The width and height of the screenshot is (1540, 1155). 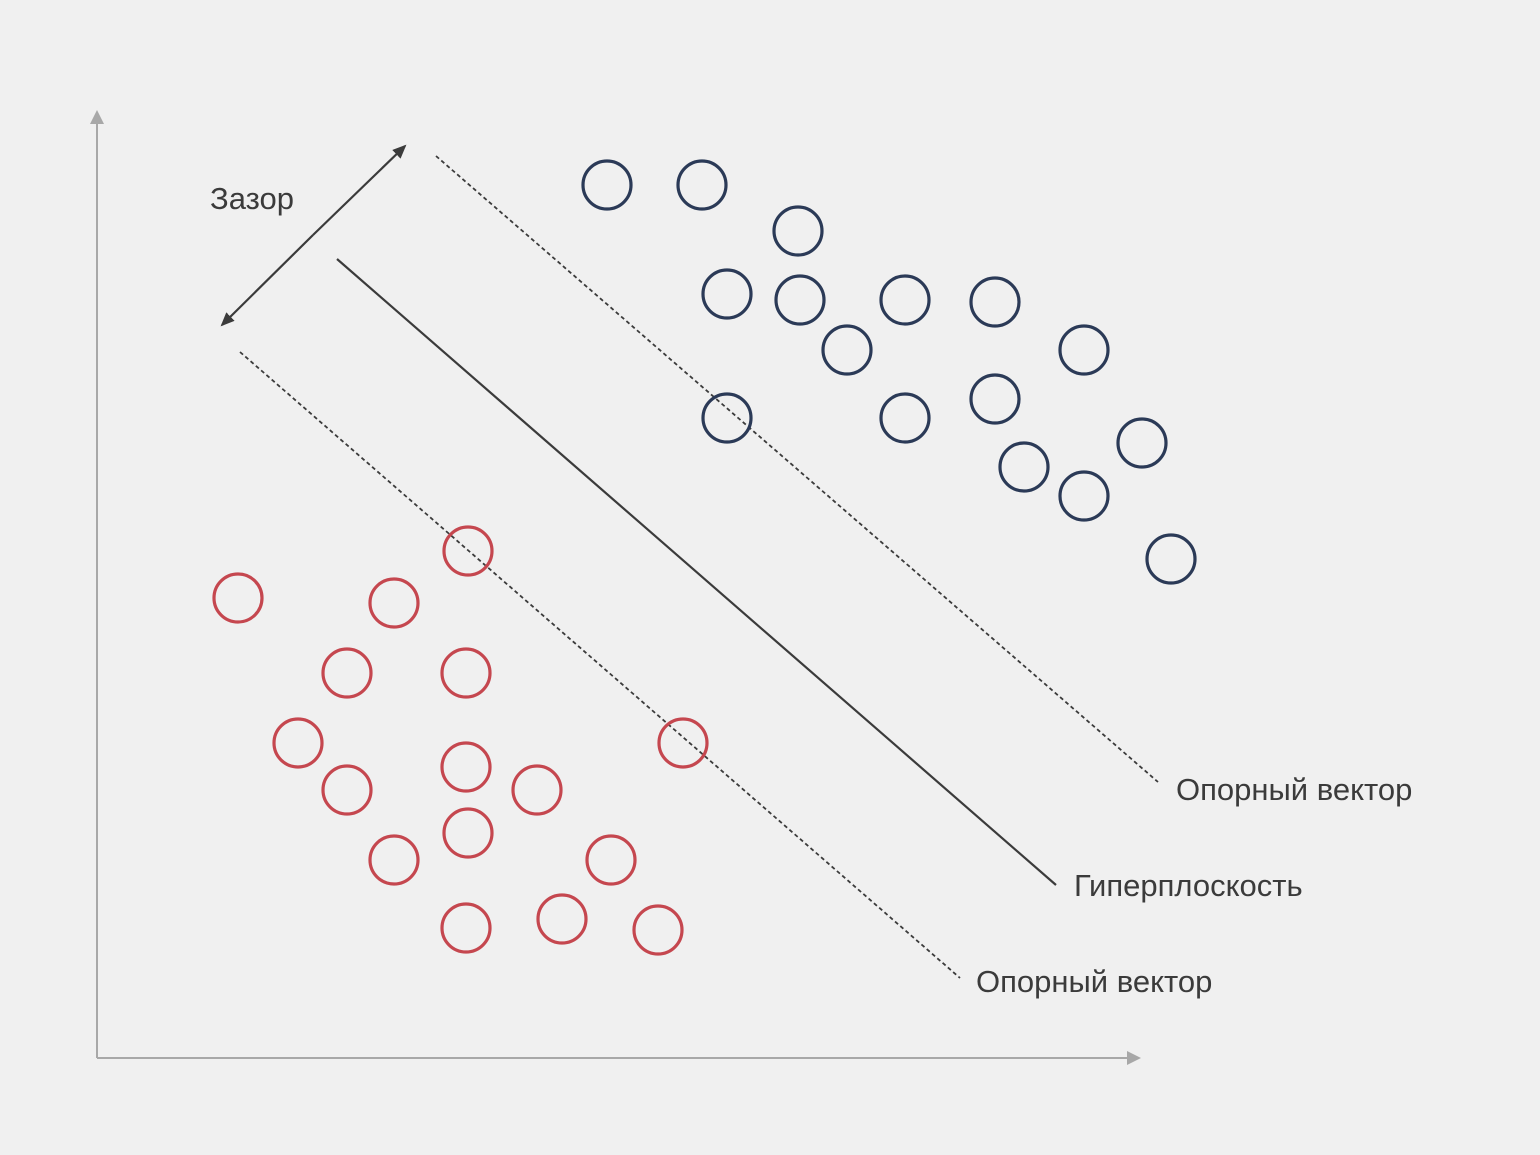 I want to click on margin-arrow, so click(x=359, y=190).